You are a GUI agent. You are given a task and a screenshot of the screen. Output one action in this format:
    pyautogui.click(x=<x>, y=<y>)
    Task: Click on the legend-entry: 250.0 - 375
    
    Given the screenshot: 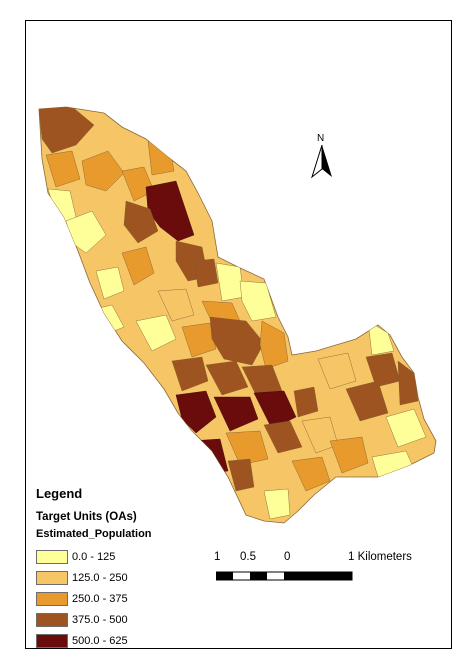 What is the action you would take?
    pyautogui.click(x=116, y=598)
    